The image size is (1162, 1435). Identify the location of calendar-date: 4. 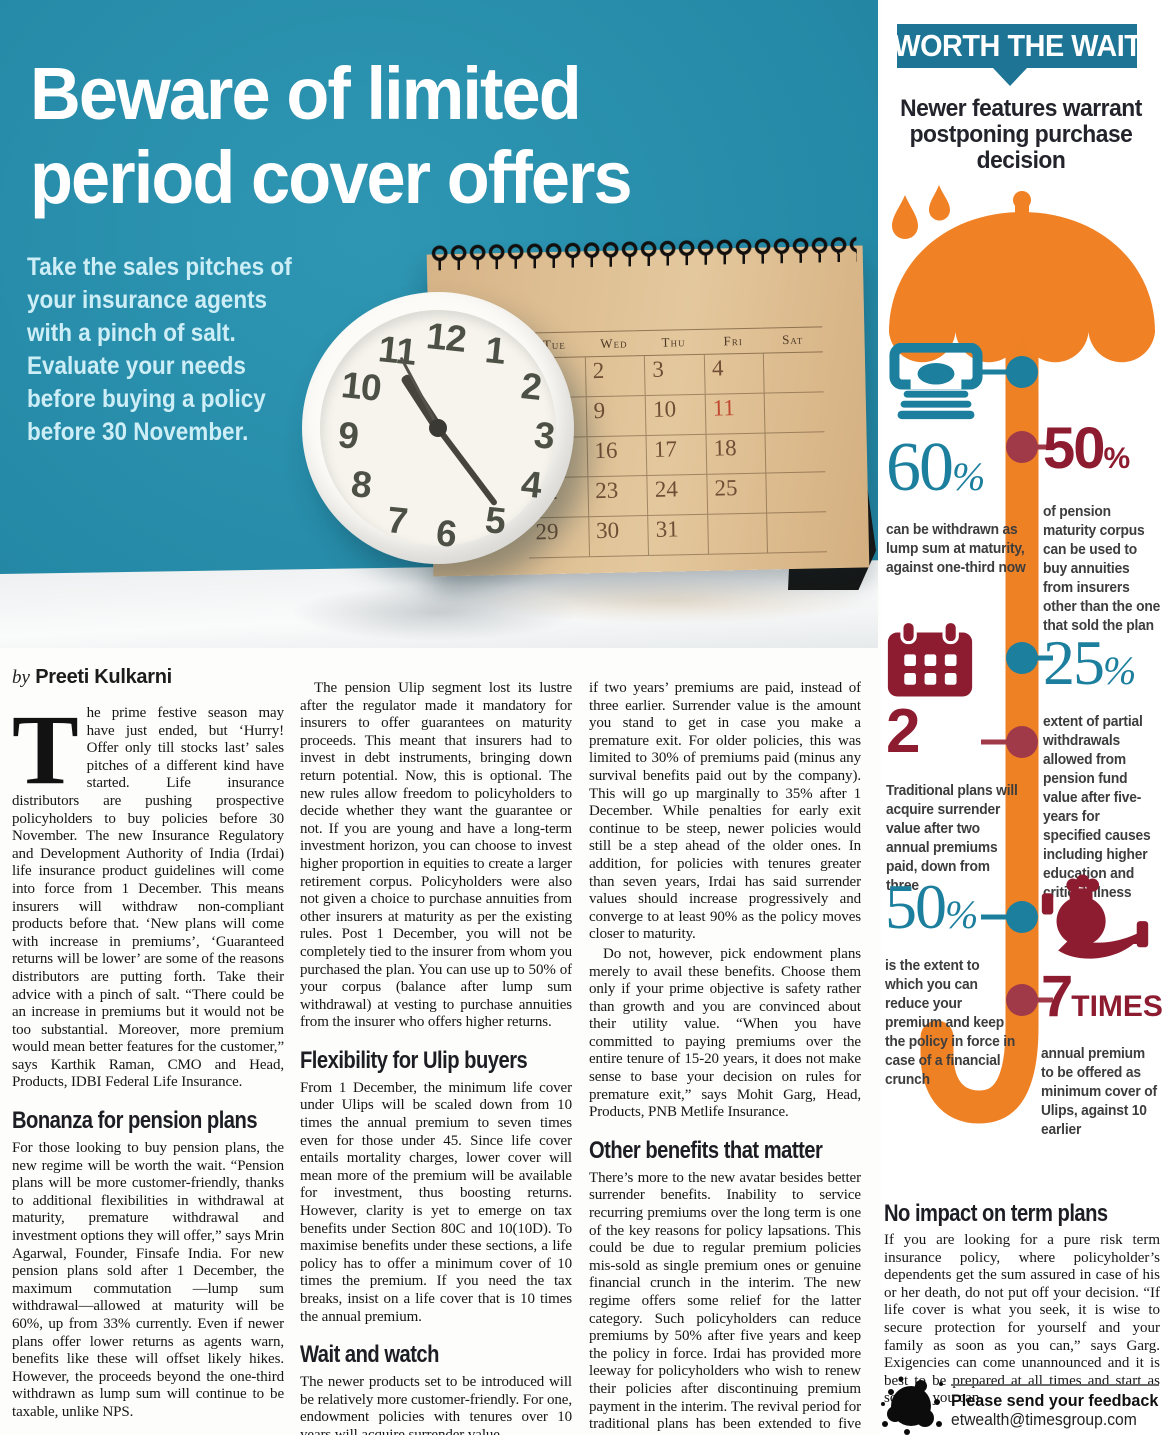
(734, 373).